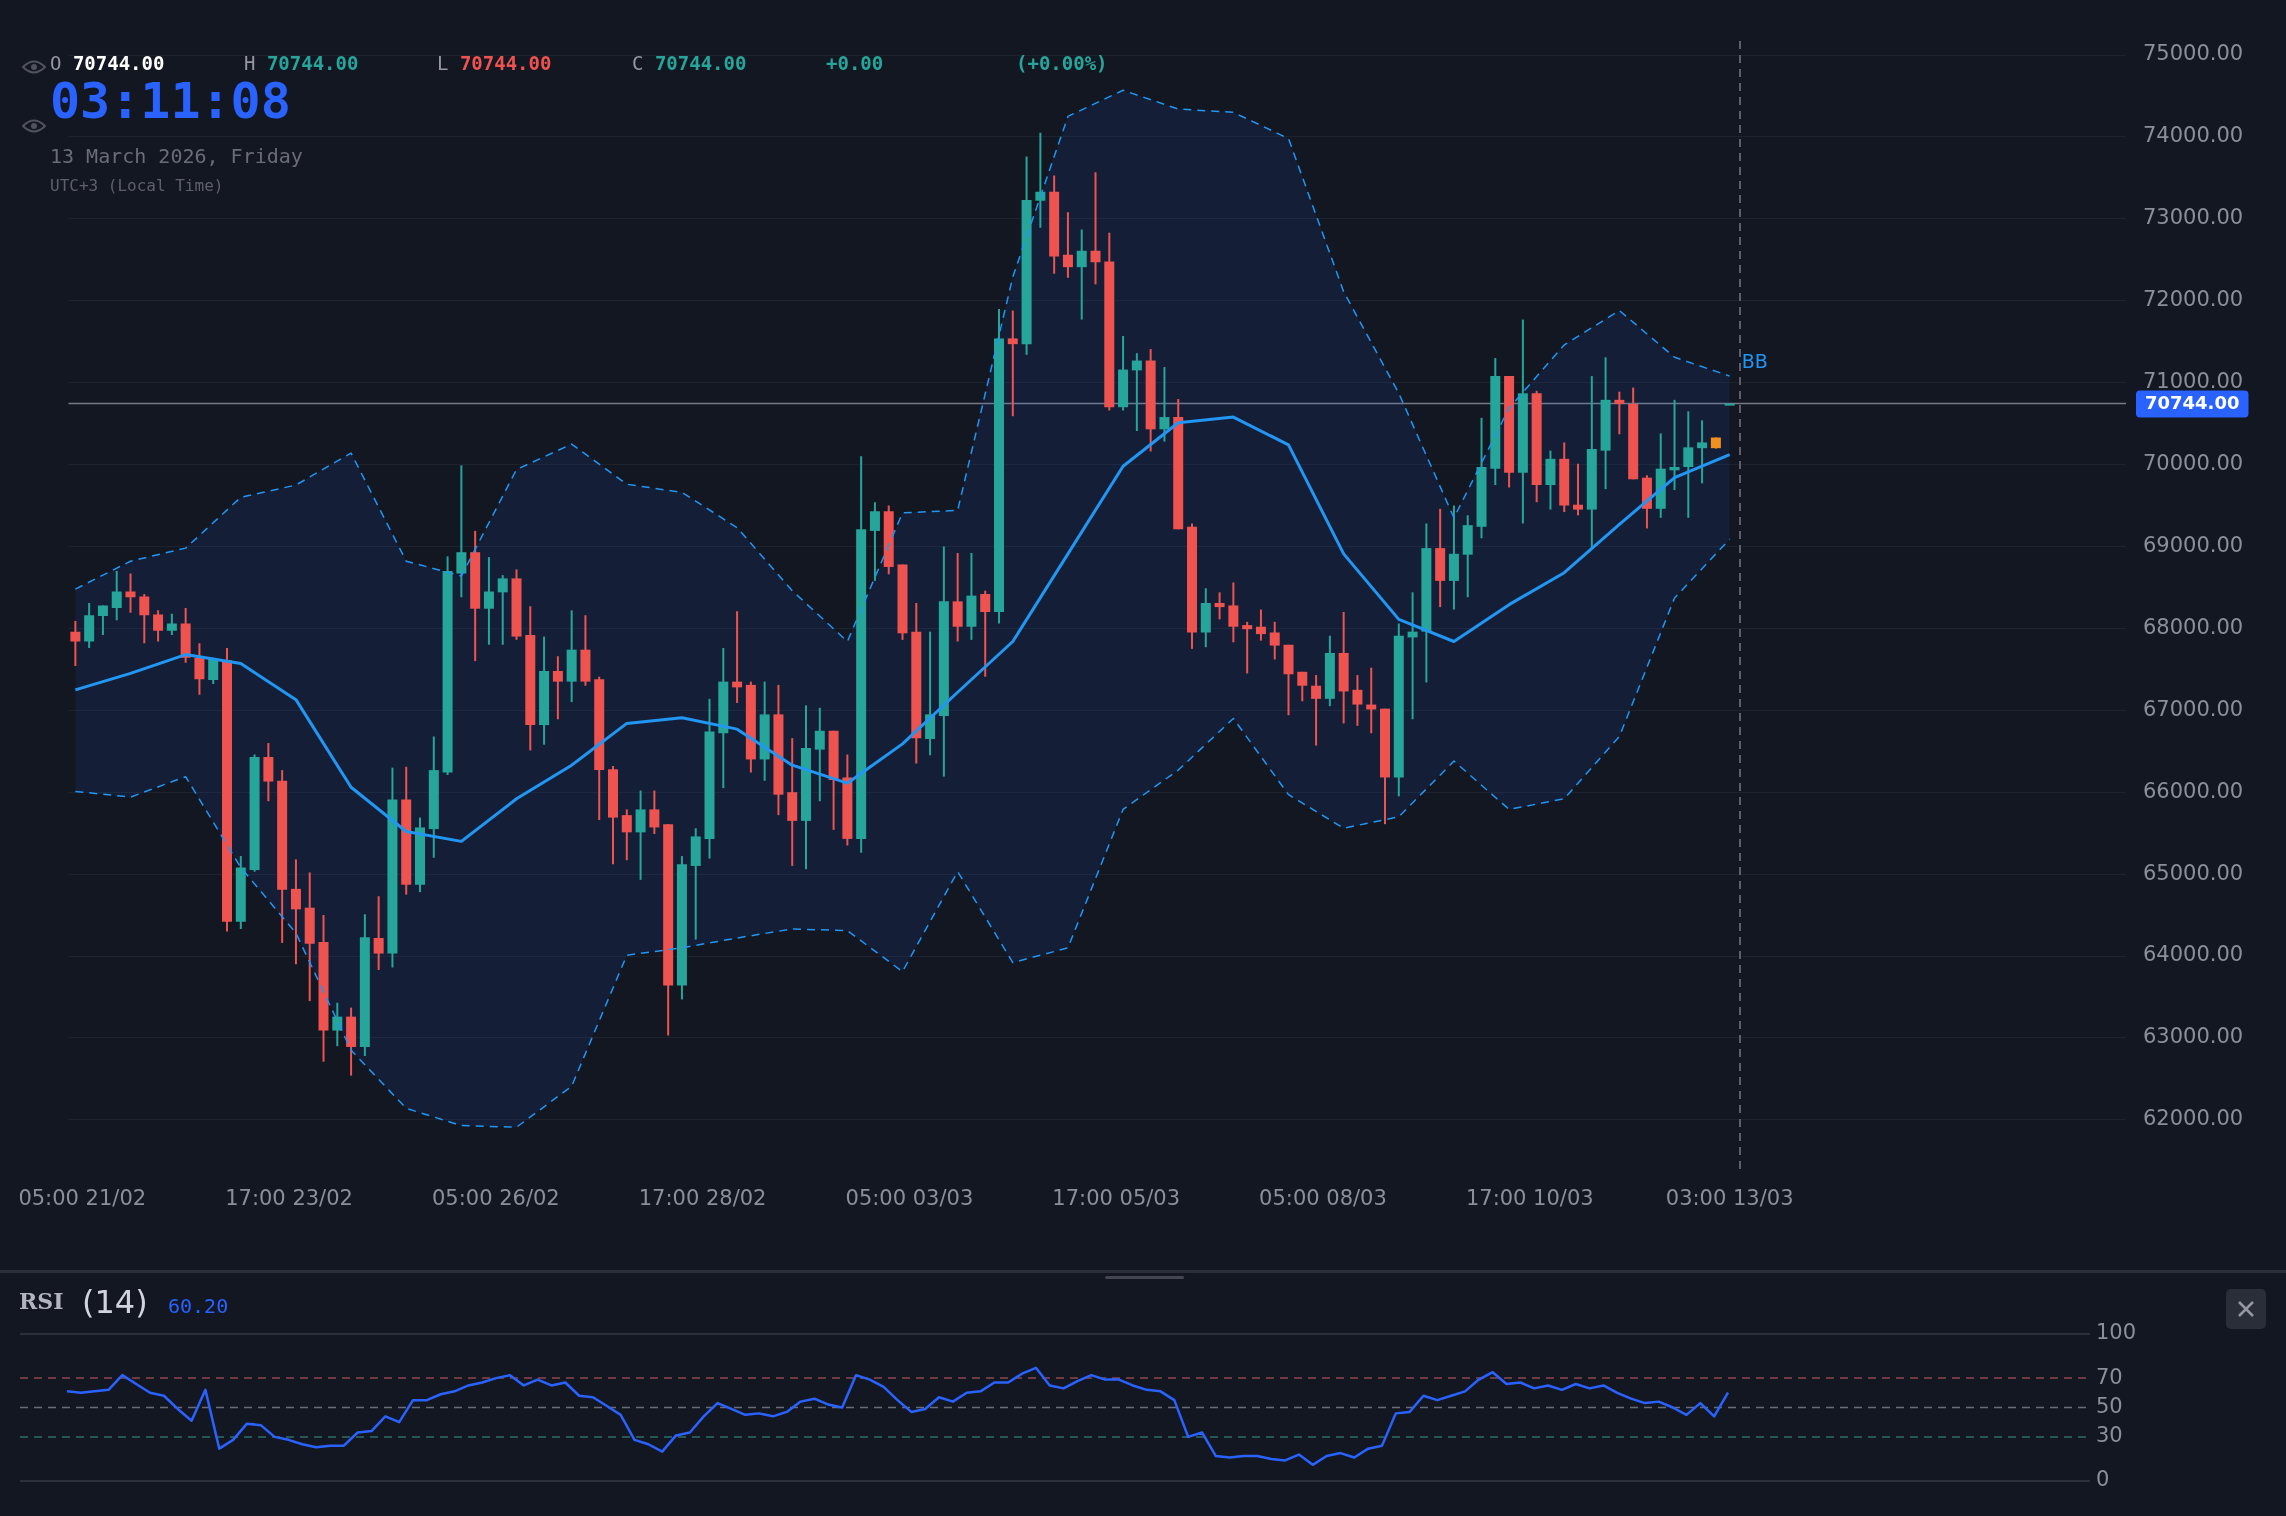 The height and width of the screenshot is (1516, 2286). Describe the element at coordinates (2193, 544) in the screenshot. I see `y-tick-label: 69000.00` at that location.